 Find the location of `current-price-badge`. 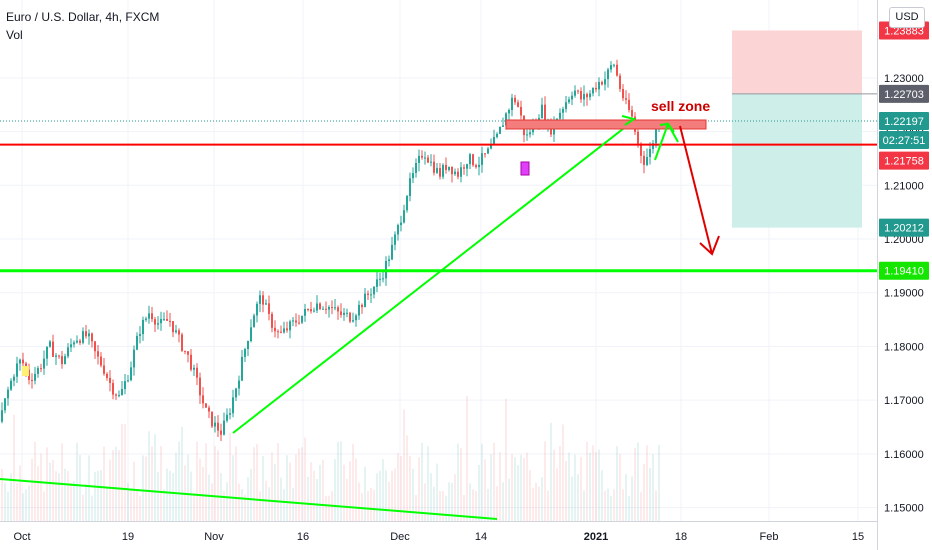

current-price-badge is located at coordinates (904, 121).